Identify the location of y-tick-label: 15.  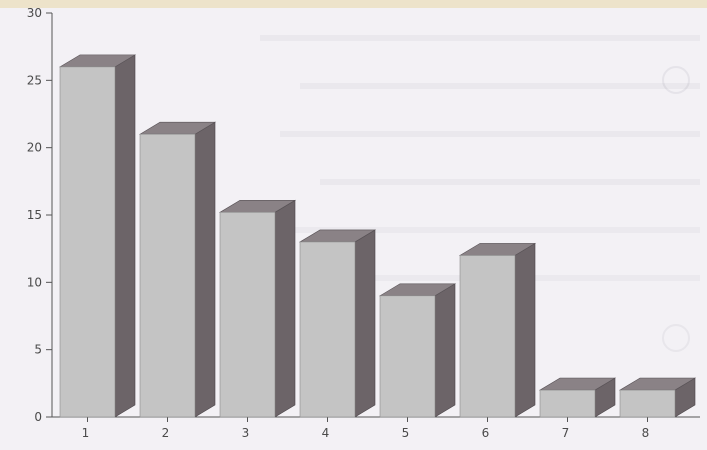
(34, 215).